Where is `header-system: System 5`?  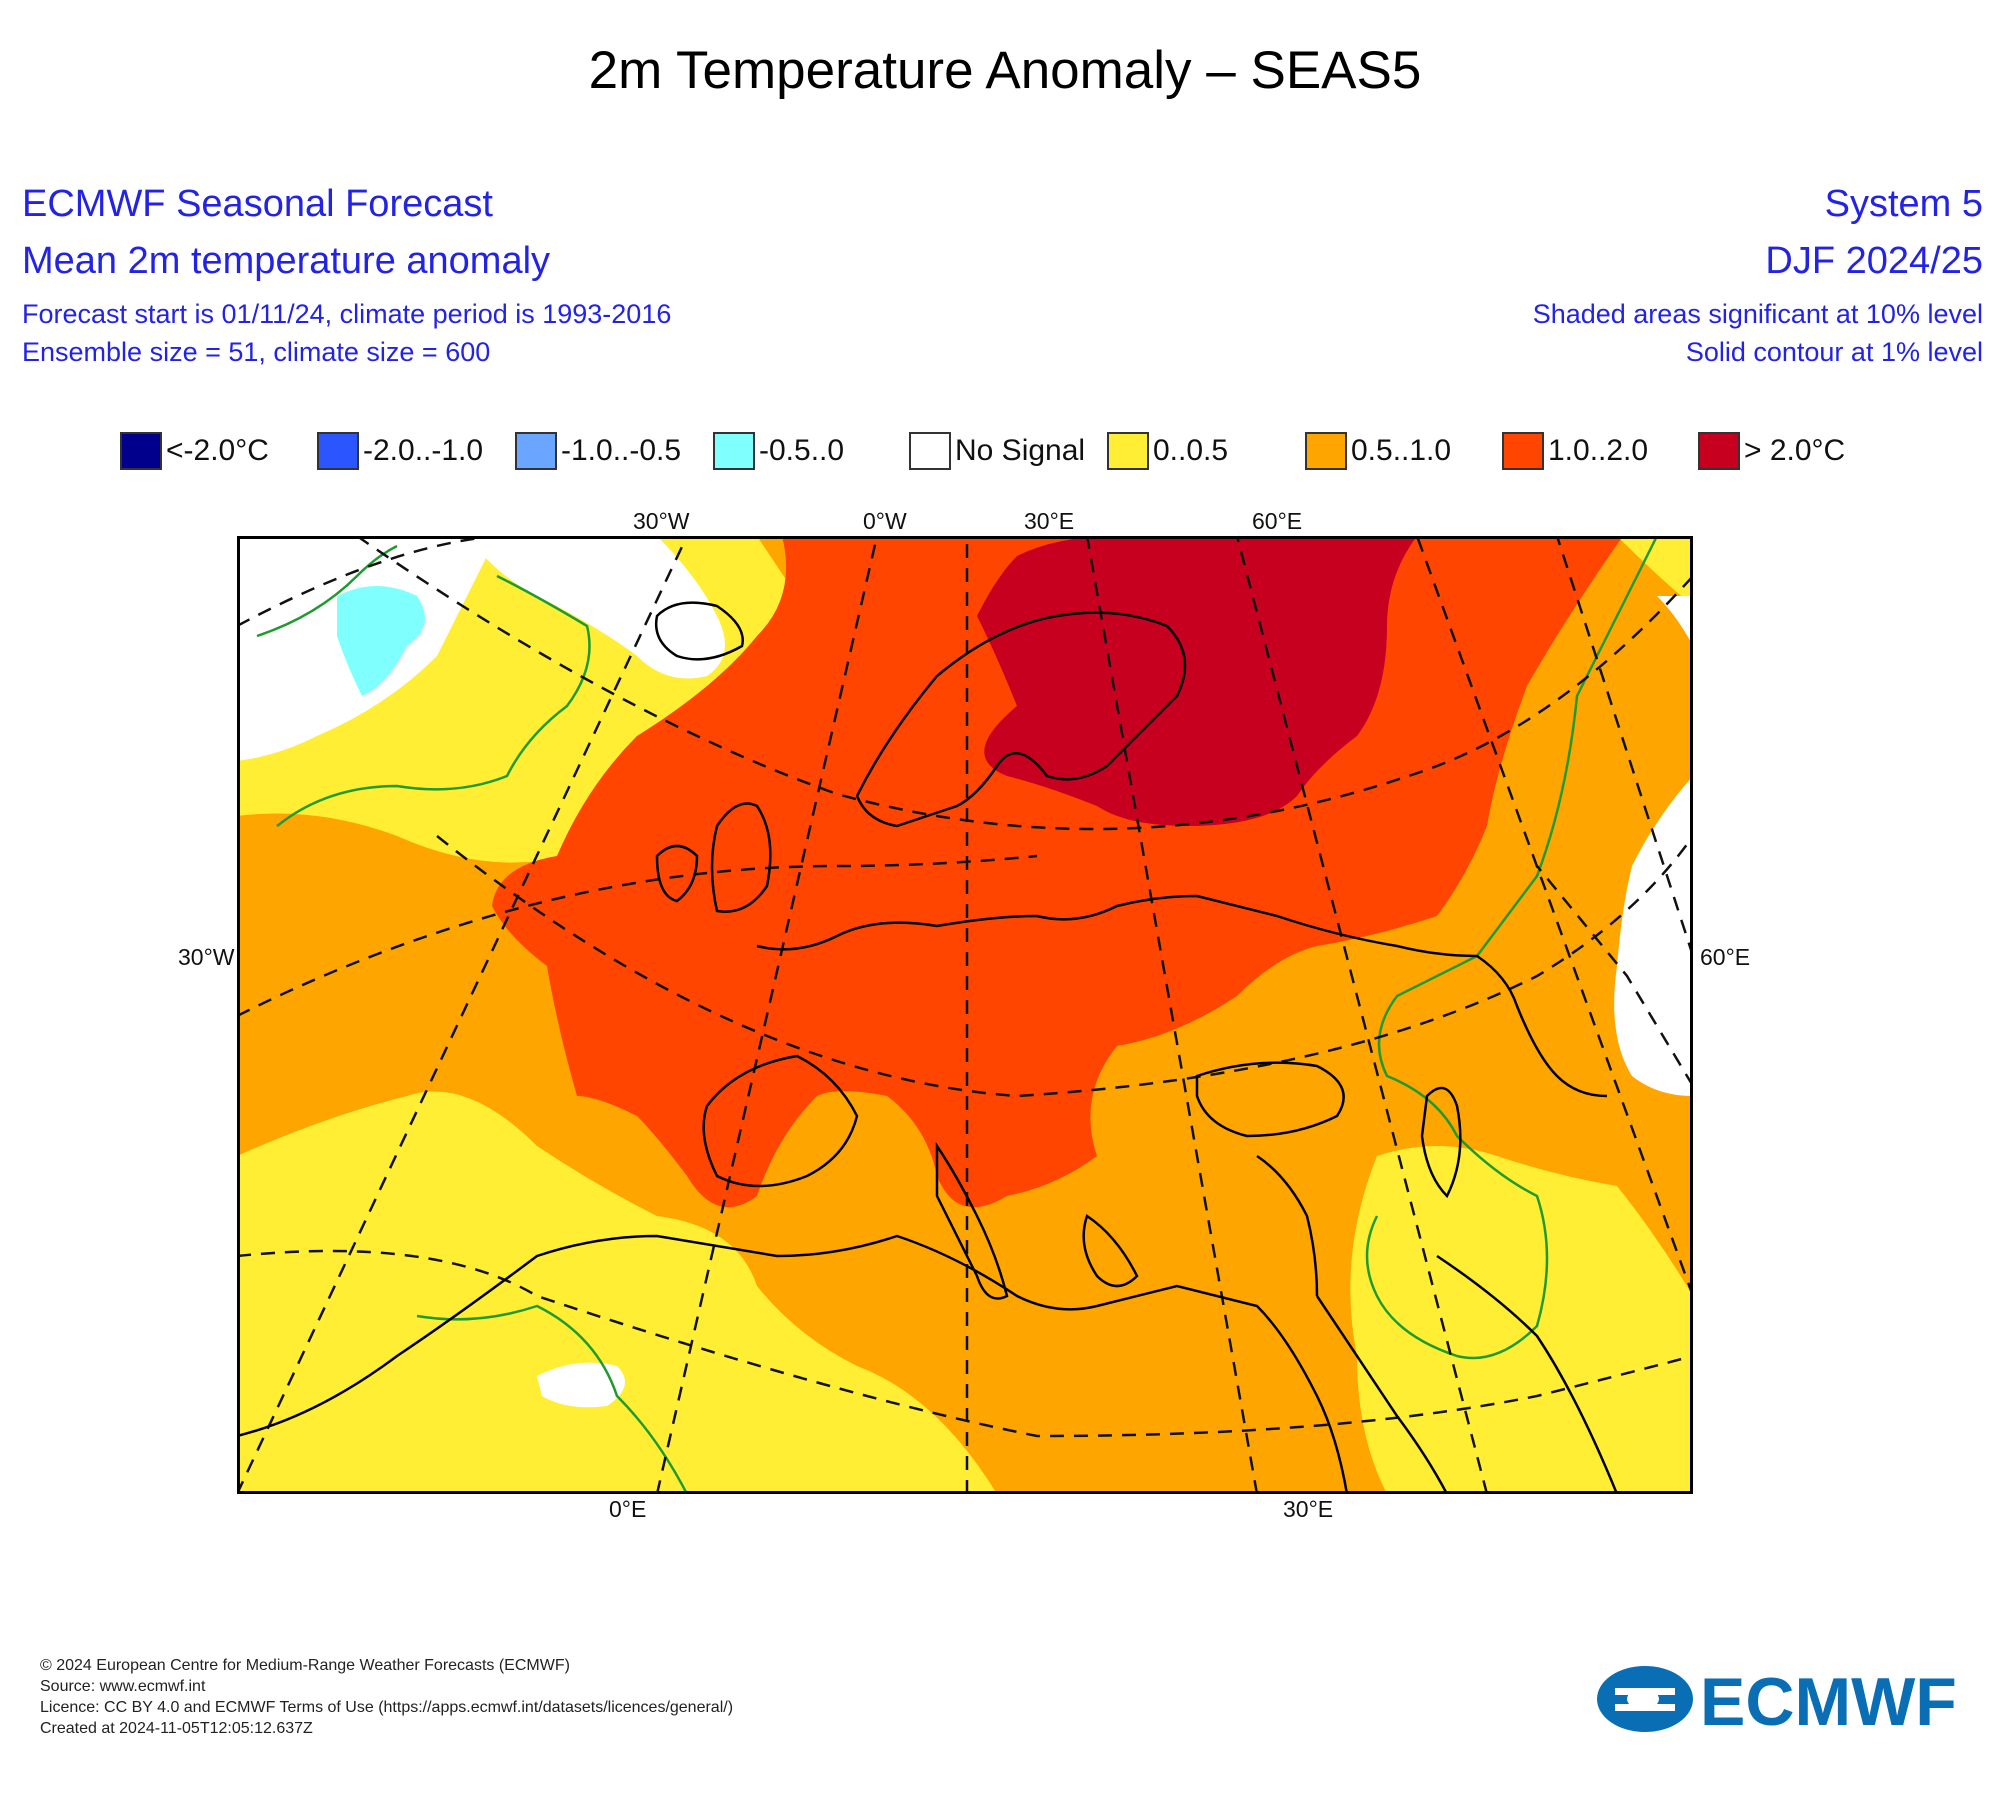 header-system: System 5 is located at coordinates (1903, 204).